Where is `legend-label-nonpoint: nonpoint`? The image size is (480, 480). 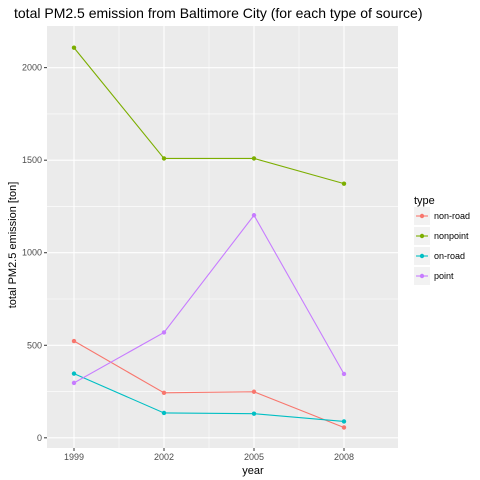 legend-label-nonpoint: nonpoint is located at coordinates (451, 236).